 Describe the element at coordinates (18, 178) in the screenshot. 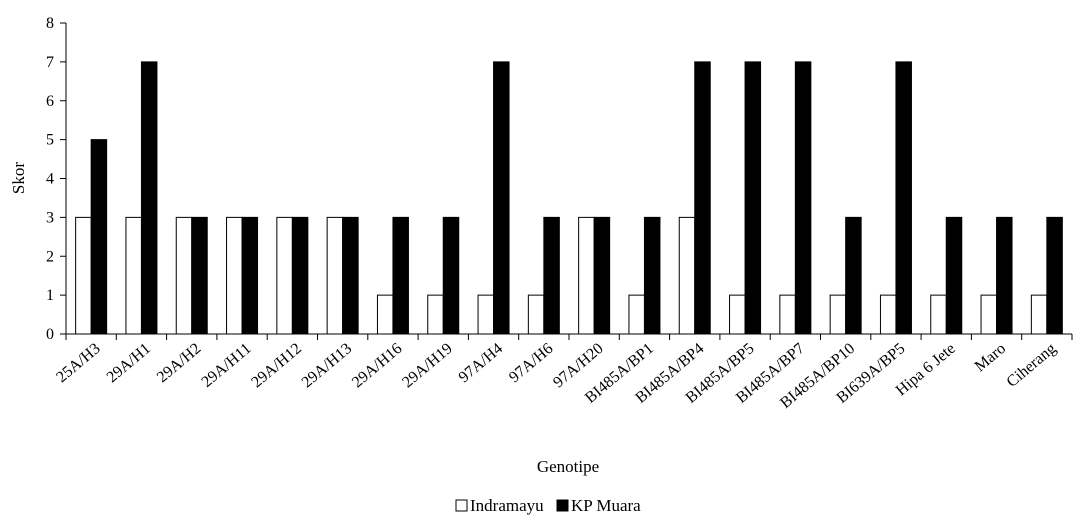

I see `y-axis-title: Skor` at that location.